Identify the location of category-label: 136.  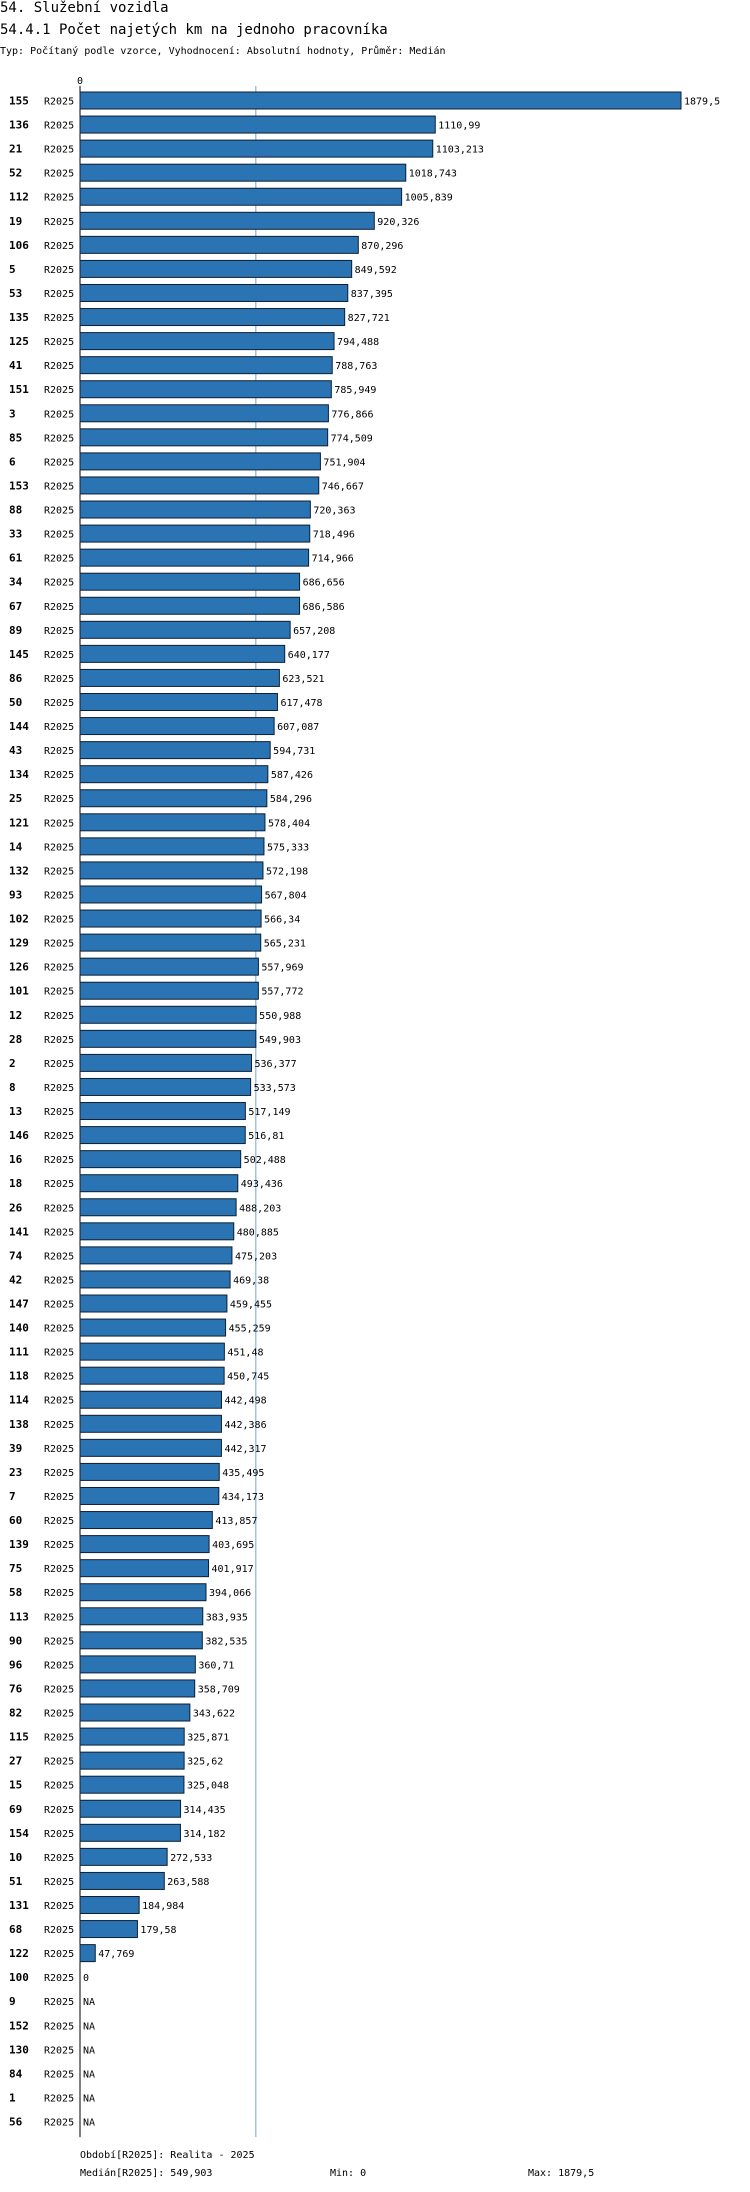
(19, 125).